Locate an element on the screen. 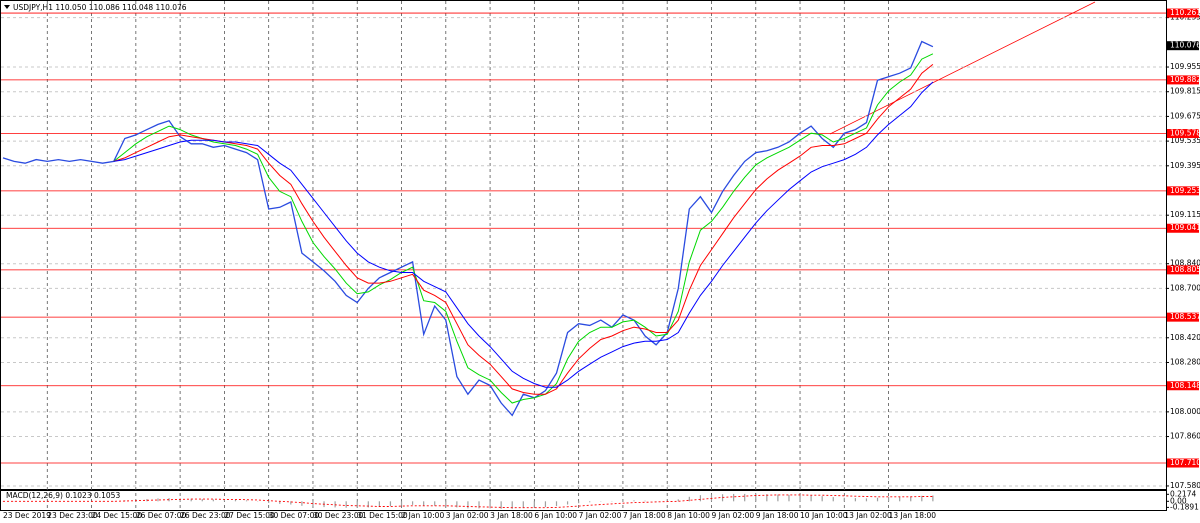 Image resolution: width=1200 pixels, height=523 pixels. trend-line is located at coordinates (962, 68).